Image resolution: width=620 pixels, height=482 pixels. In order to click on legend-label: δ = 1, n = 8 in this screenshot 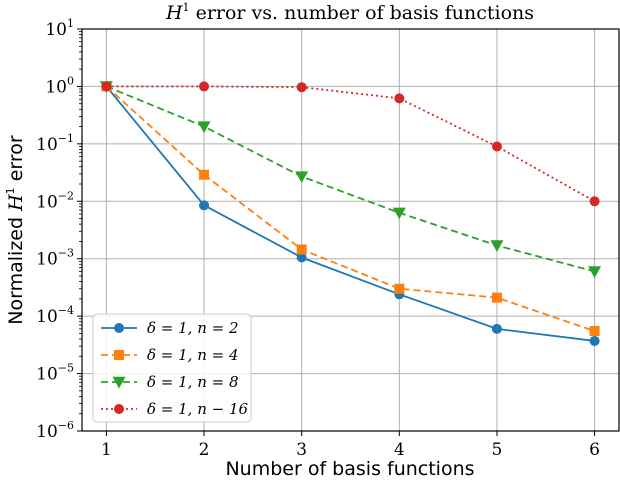, I will do `click(193, 382)`.